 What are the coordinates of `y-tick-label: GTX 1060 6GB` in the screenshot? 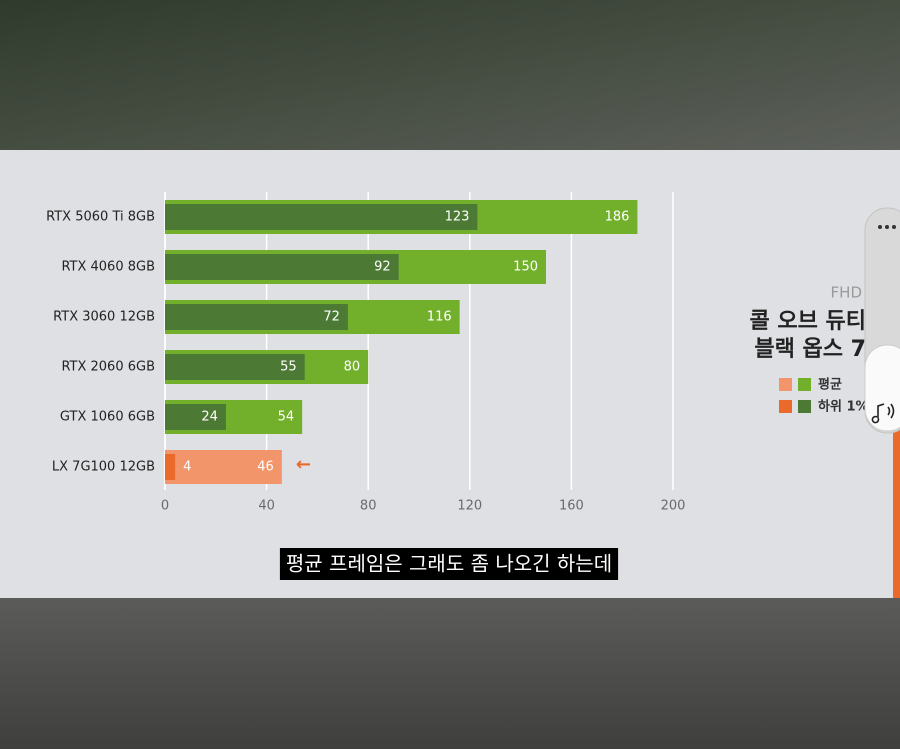 It's located at (107, 417).